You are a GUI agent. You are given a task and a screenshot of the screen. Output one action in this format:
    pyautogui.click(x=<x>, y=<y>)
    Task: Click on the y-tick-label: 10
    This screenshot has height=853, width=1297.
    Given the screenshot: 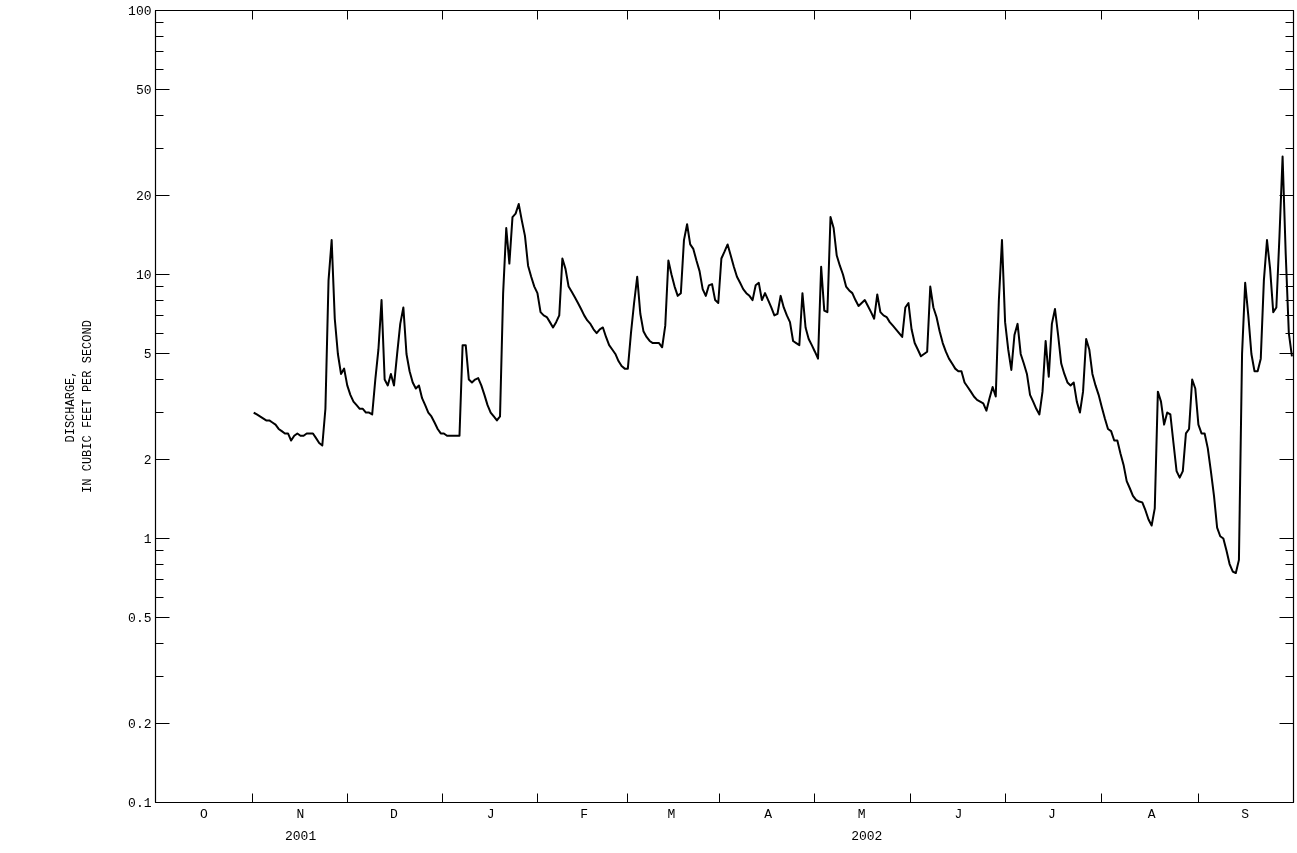 What is the action you would take?
    pyautogui.click(x=143, y=275)
    